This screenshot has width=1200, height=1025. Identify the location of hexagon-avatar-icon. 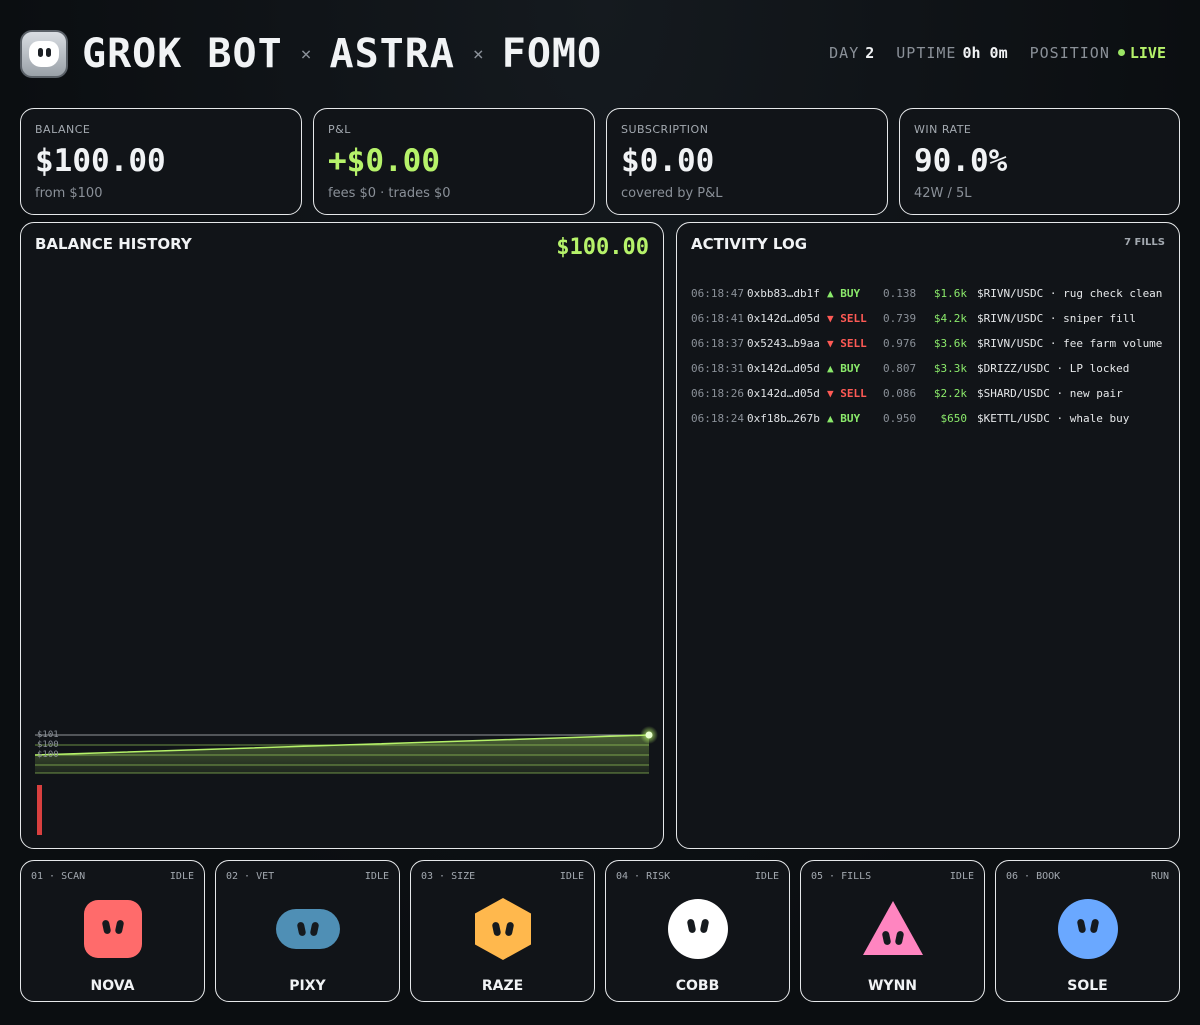
(503, 929).